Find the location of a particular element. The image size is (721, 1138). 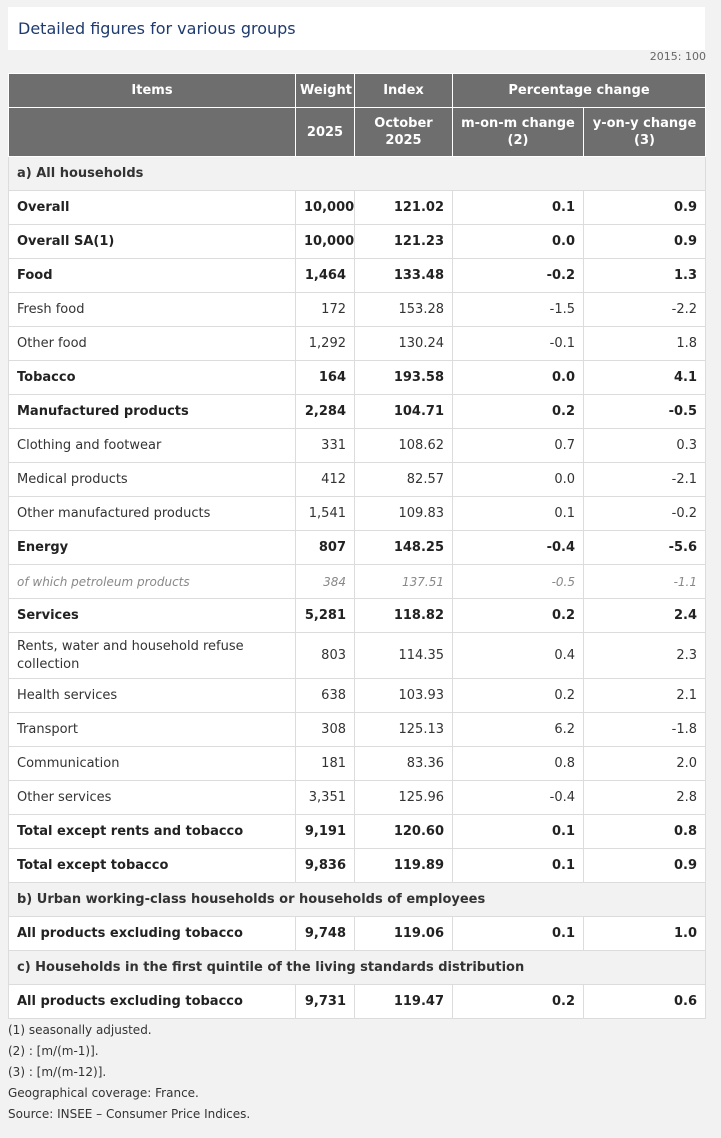

weight-cell: 9,731 is located at coordinates (325, 1001).